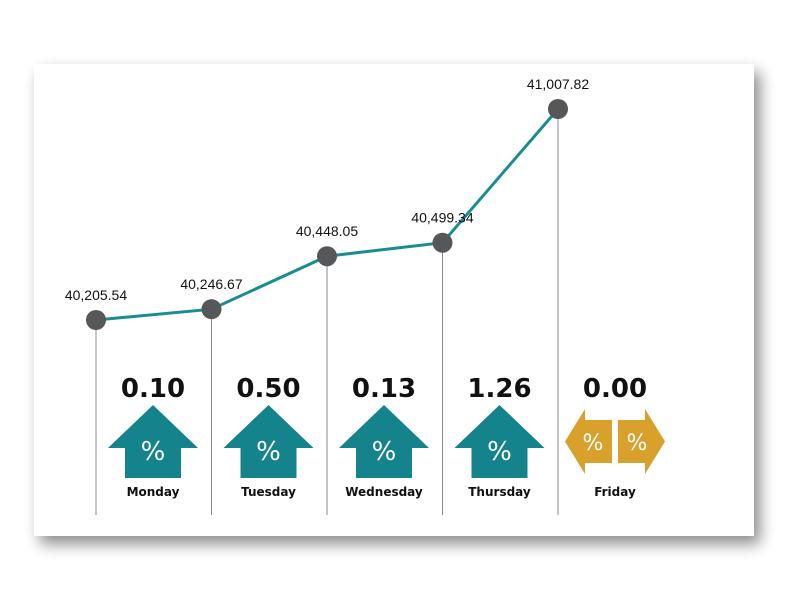  What do you see at coordinates (558, 84) in the screenshot?
I see `value-label-friday: 41,007.82` at bounding box center [558, 84].